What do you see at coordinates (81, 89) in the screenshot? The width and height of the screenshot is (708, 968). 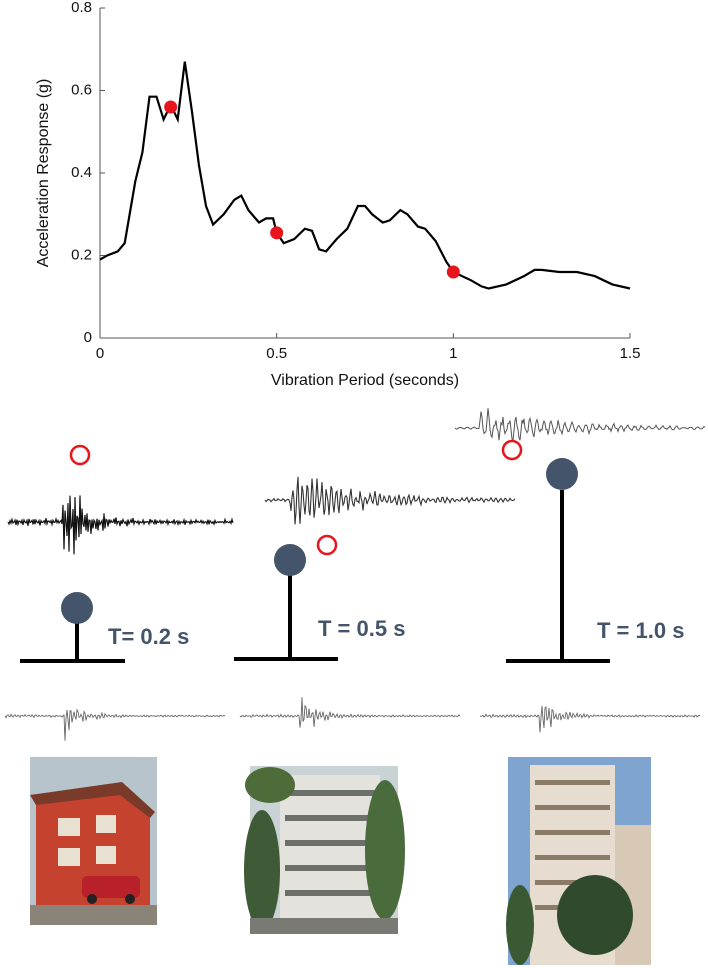 I see `y-tick-label: 0.6` at bounding box center [81, 89].